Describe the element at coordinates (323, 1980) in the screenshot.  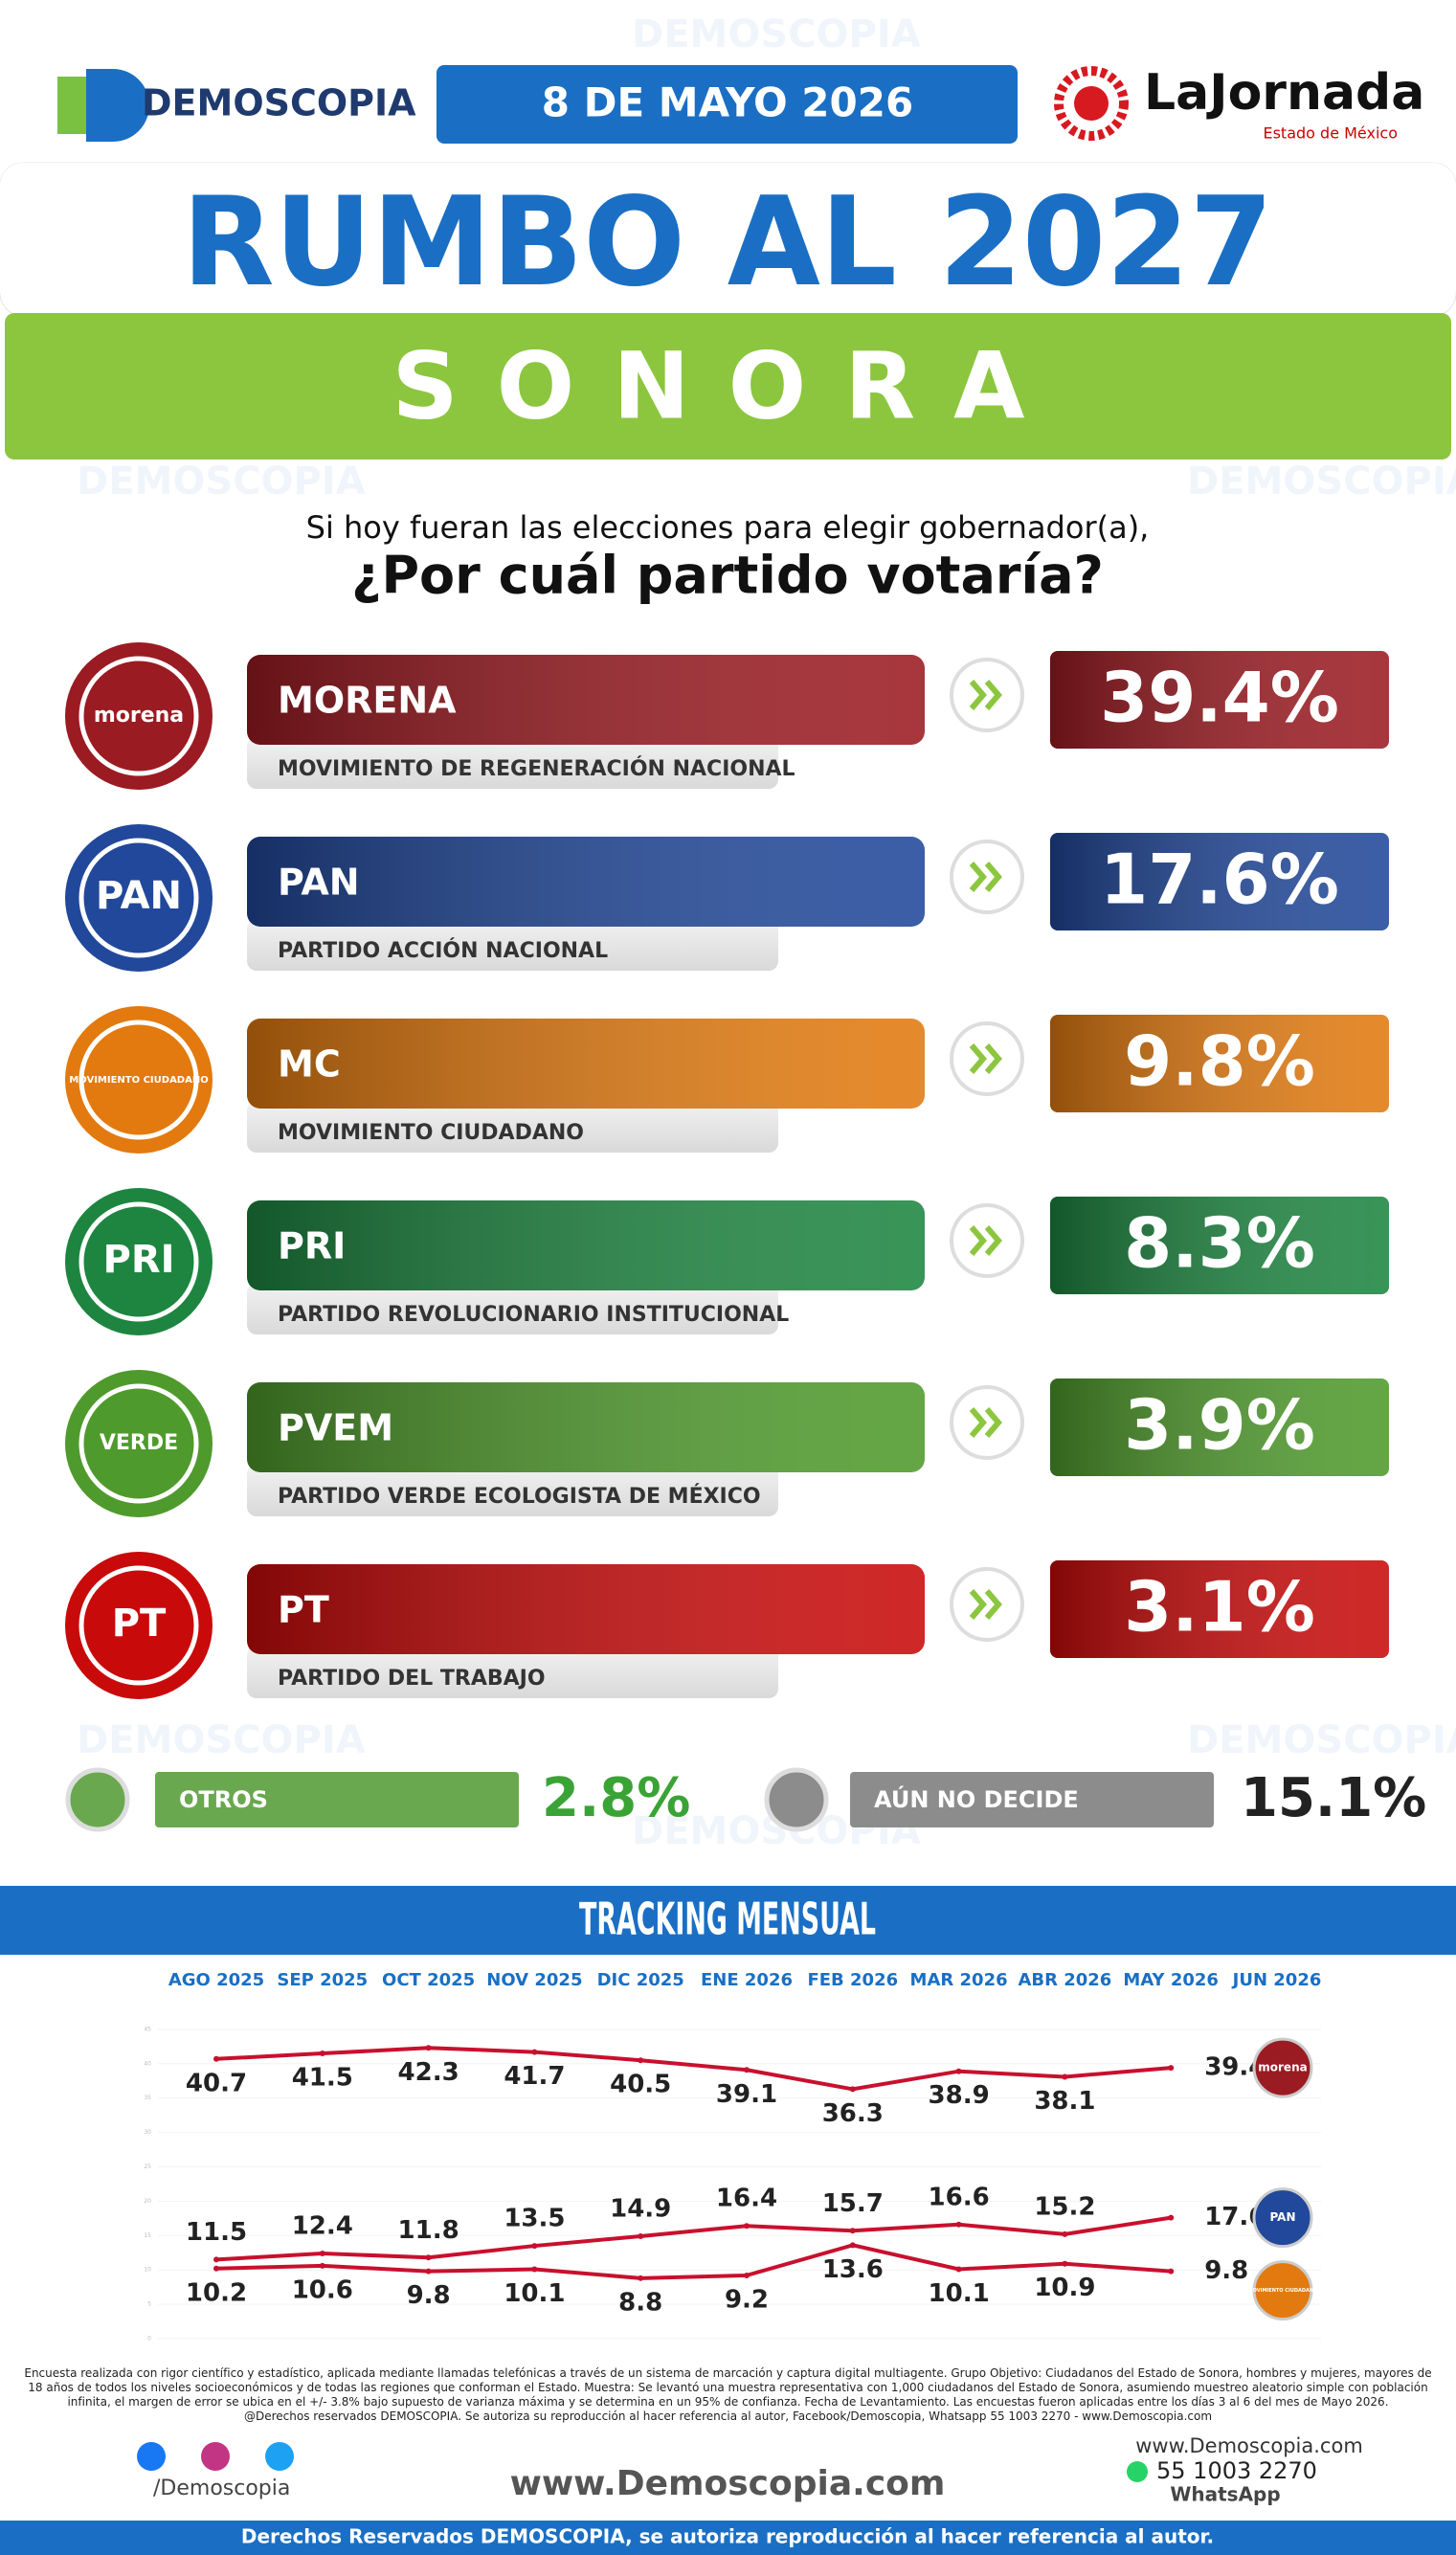
I see `x-tick-label: SEP 2025` at that location.